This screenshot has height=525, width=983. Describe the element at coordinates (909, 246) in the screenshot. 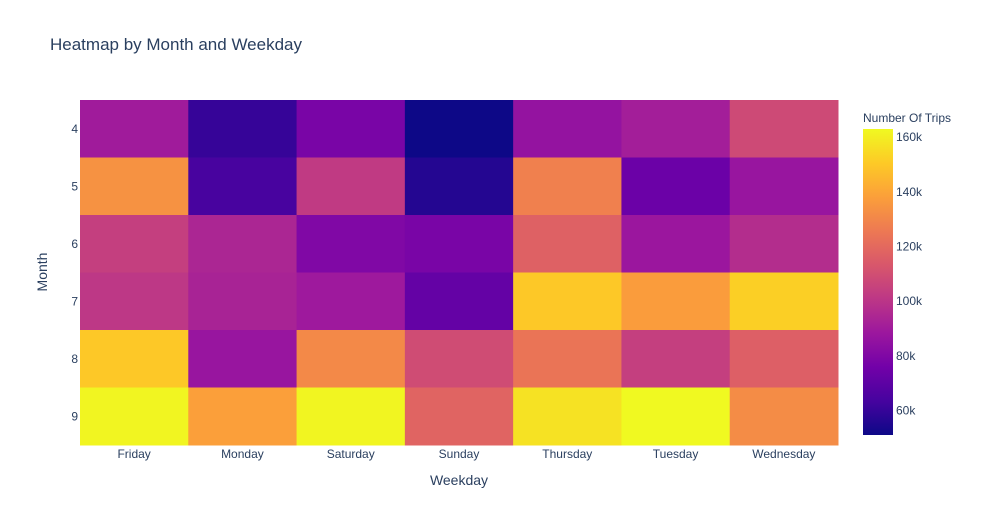

I see `colorbar-tick-label: 120k` at that location.